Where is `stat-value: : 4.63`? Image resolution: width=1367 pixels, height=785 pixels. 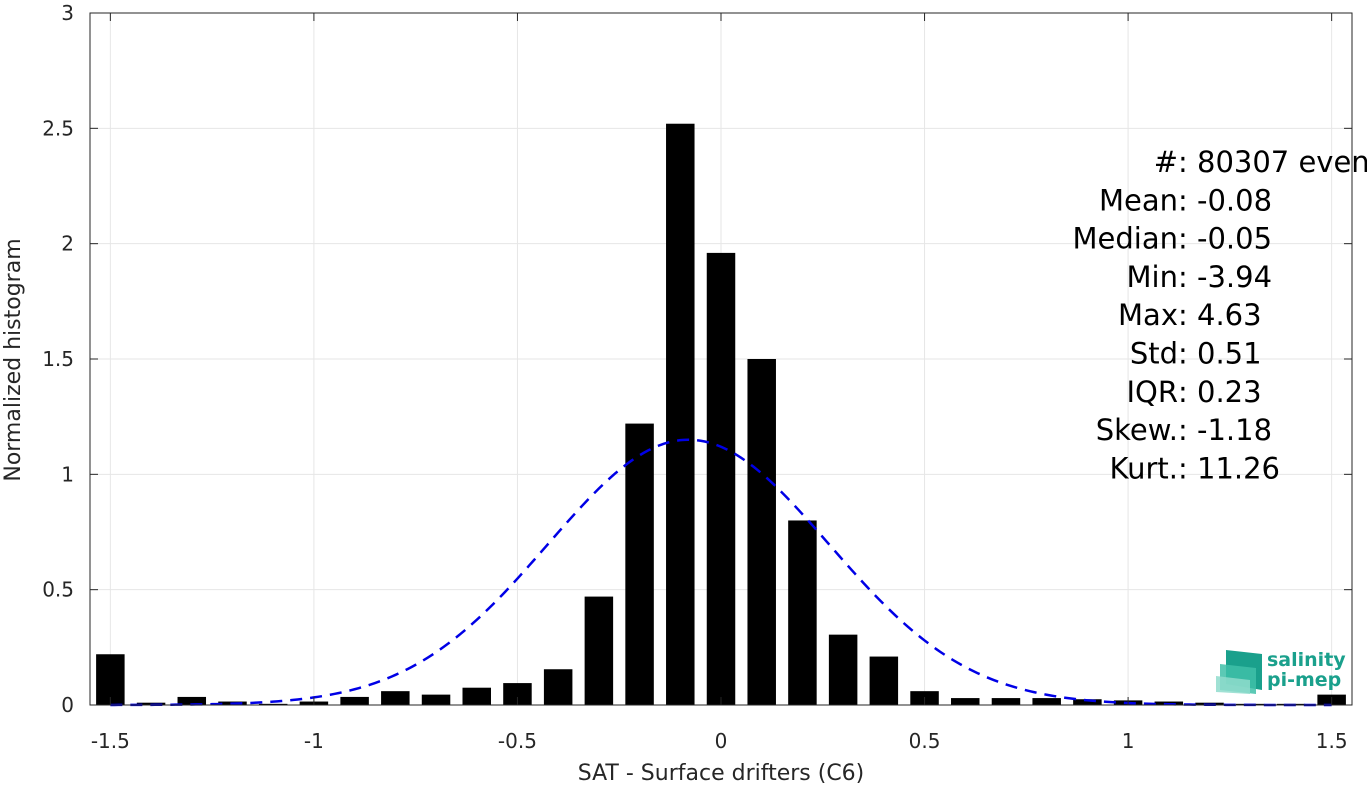 stat-value: : 4.63 is located at coordinates (1220, 315).